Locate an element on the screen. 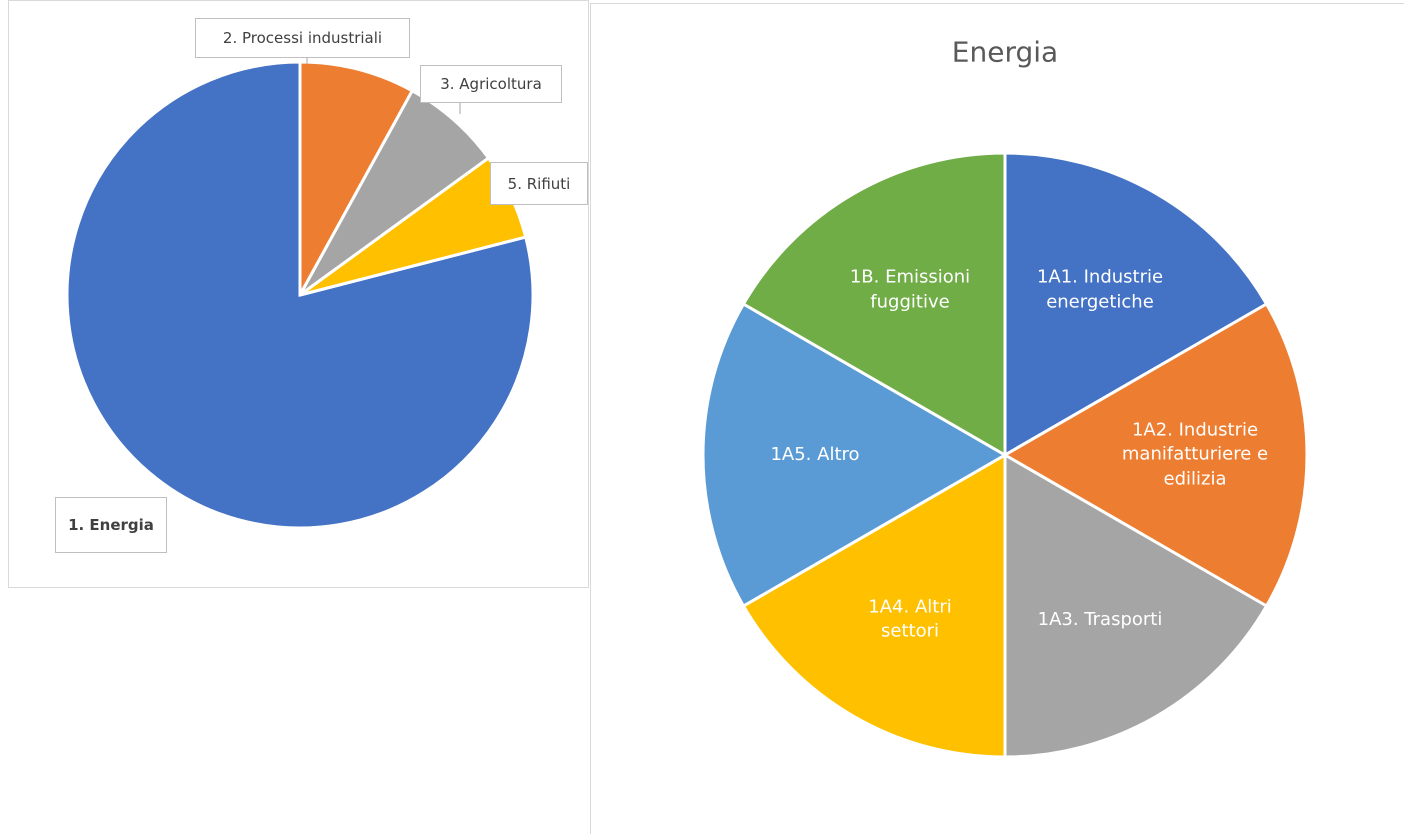 This screenshot has height=834, width=1404. data-label: 1A5. Altro is located at coordinates (815, 454).